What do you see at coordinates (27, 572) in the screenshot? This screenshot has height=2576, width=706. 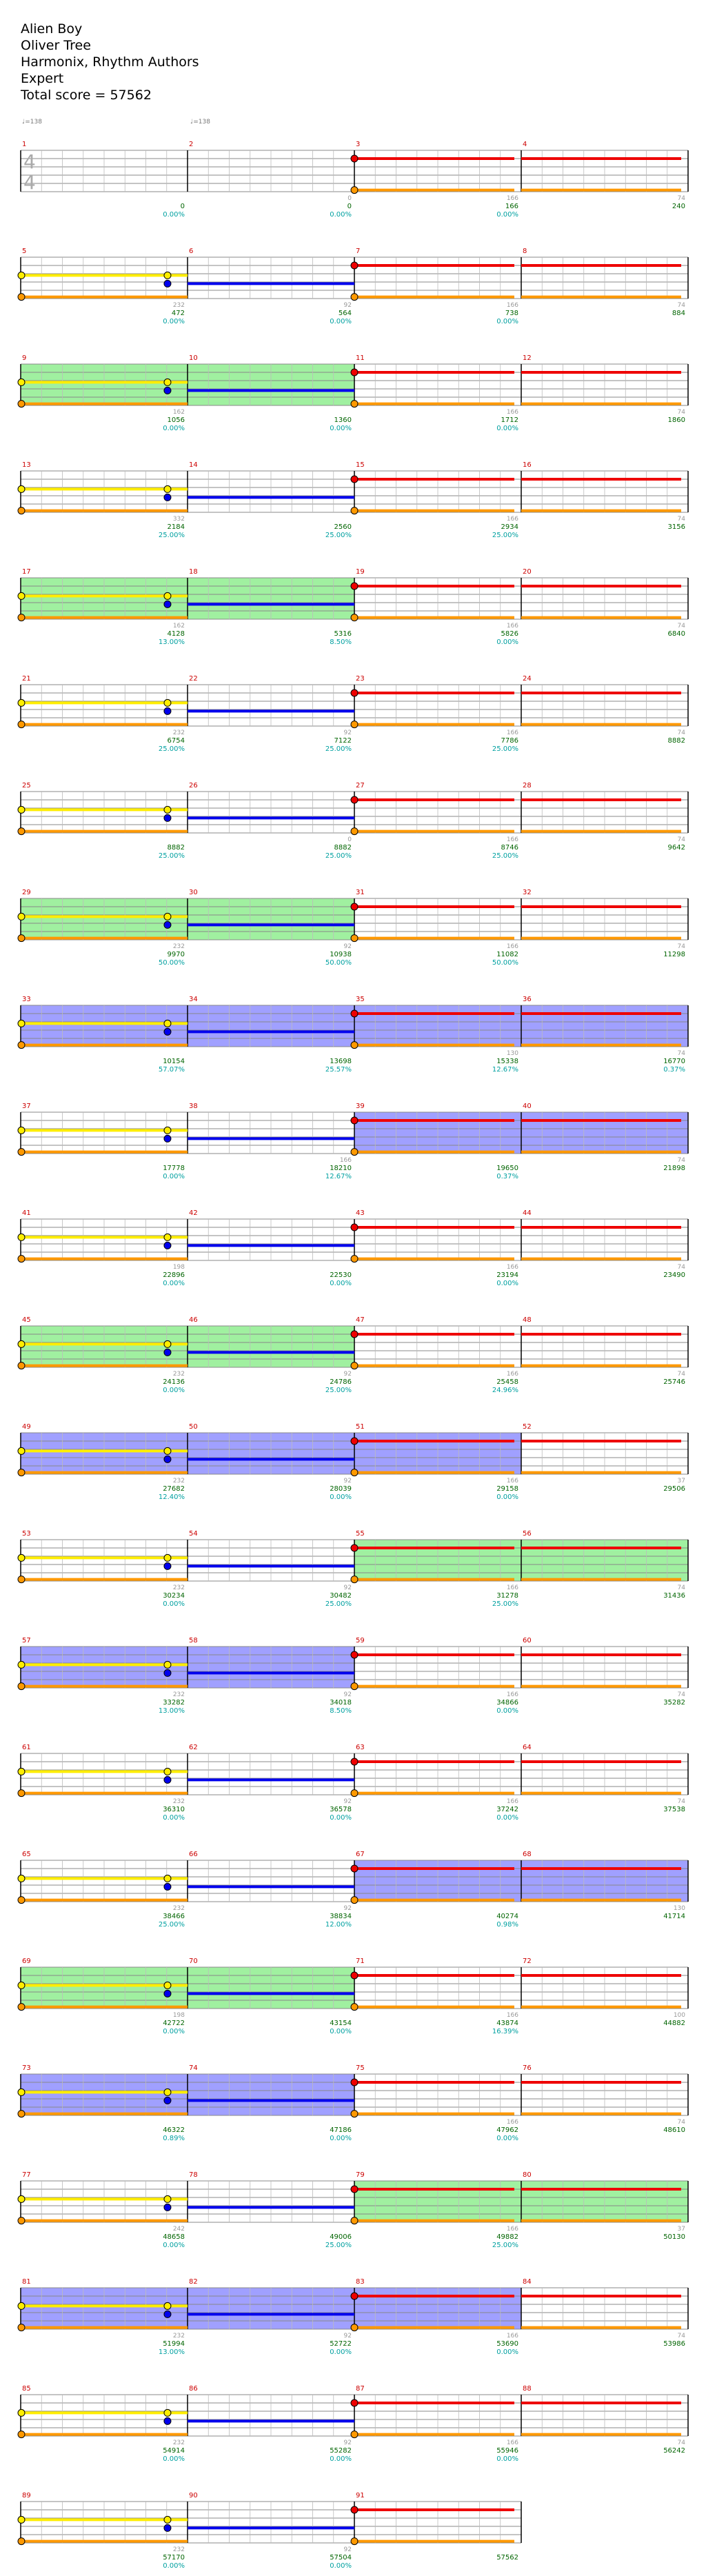 I see `measure-number: 17` at bounding box center [27, 572].